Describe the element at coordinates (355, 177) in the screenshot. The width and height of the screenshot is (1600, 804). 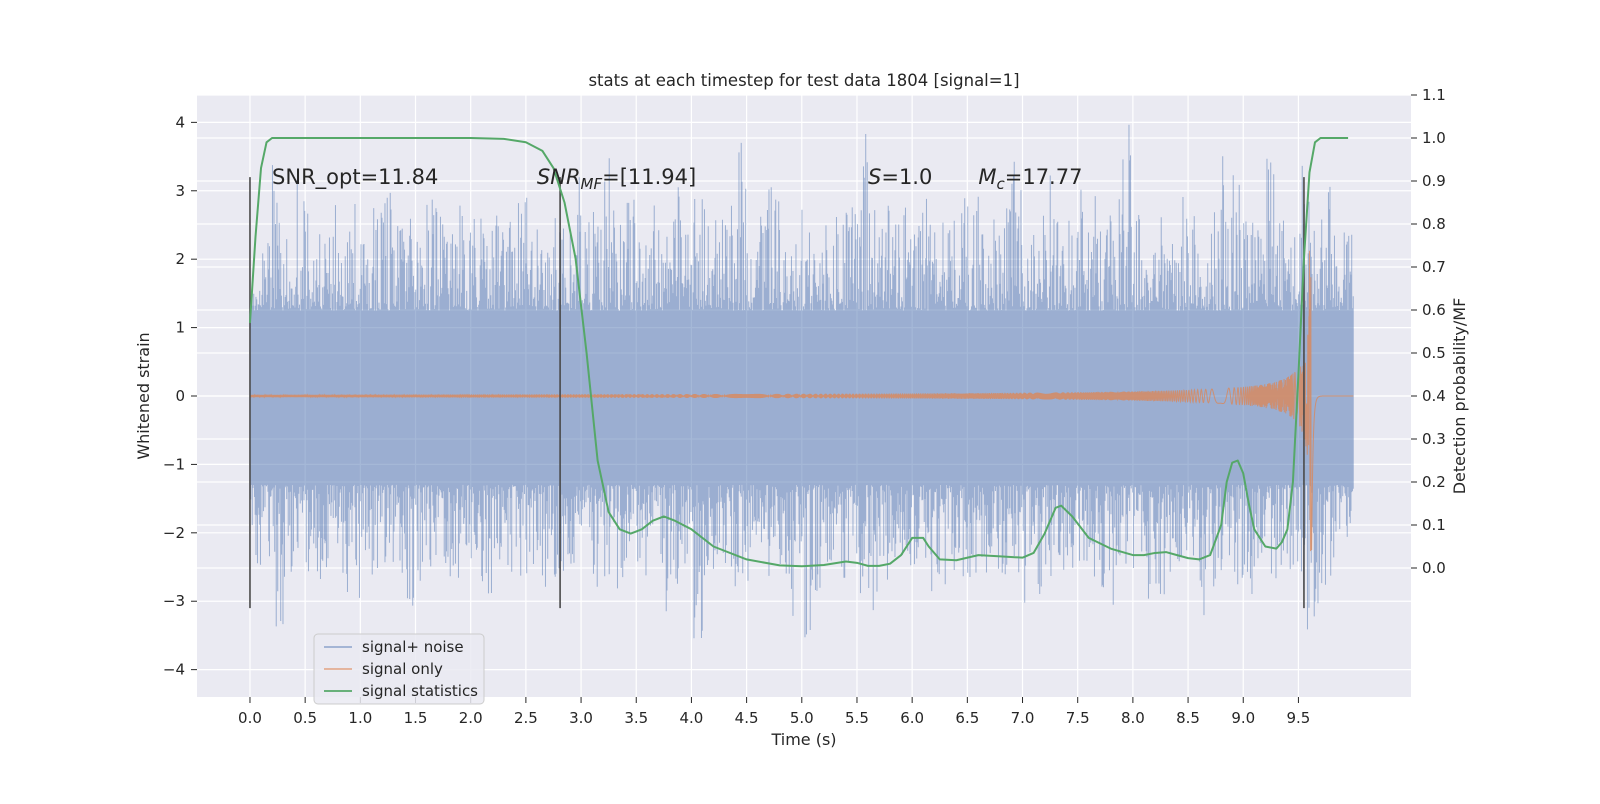
I see `annotation-text: SNR_opt=11.84` at that location.